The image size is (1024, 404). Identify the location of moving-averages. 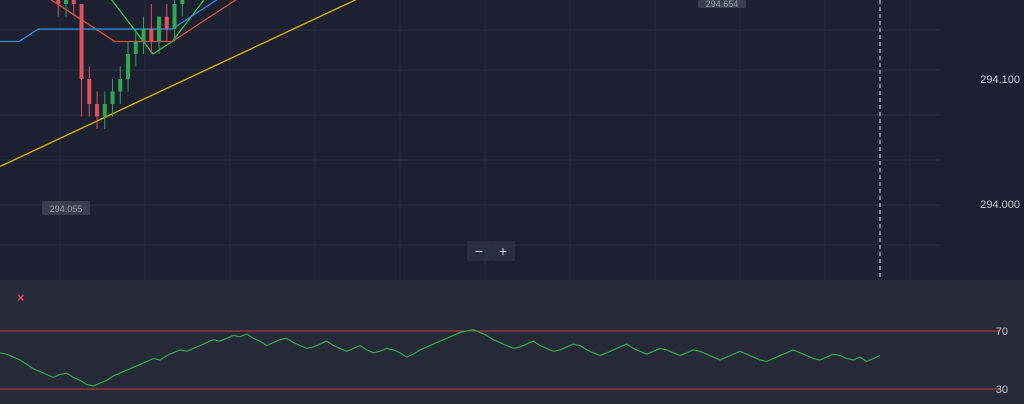
(178, 84).